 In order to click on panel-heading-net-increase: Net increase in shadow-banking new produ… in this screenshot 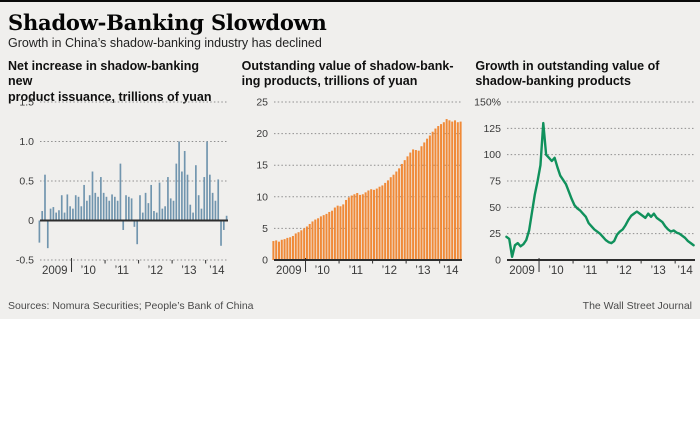, I will do `click(110, 81)`.